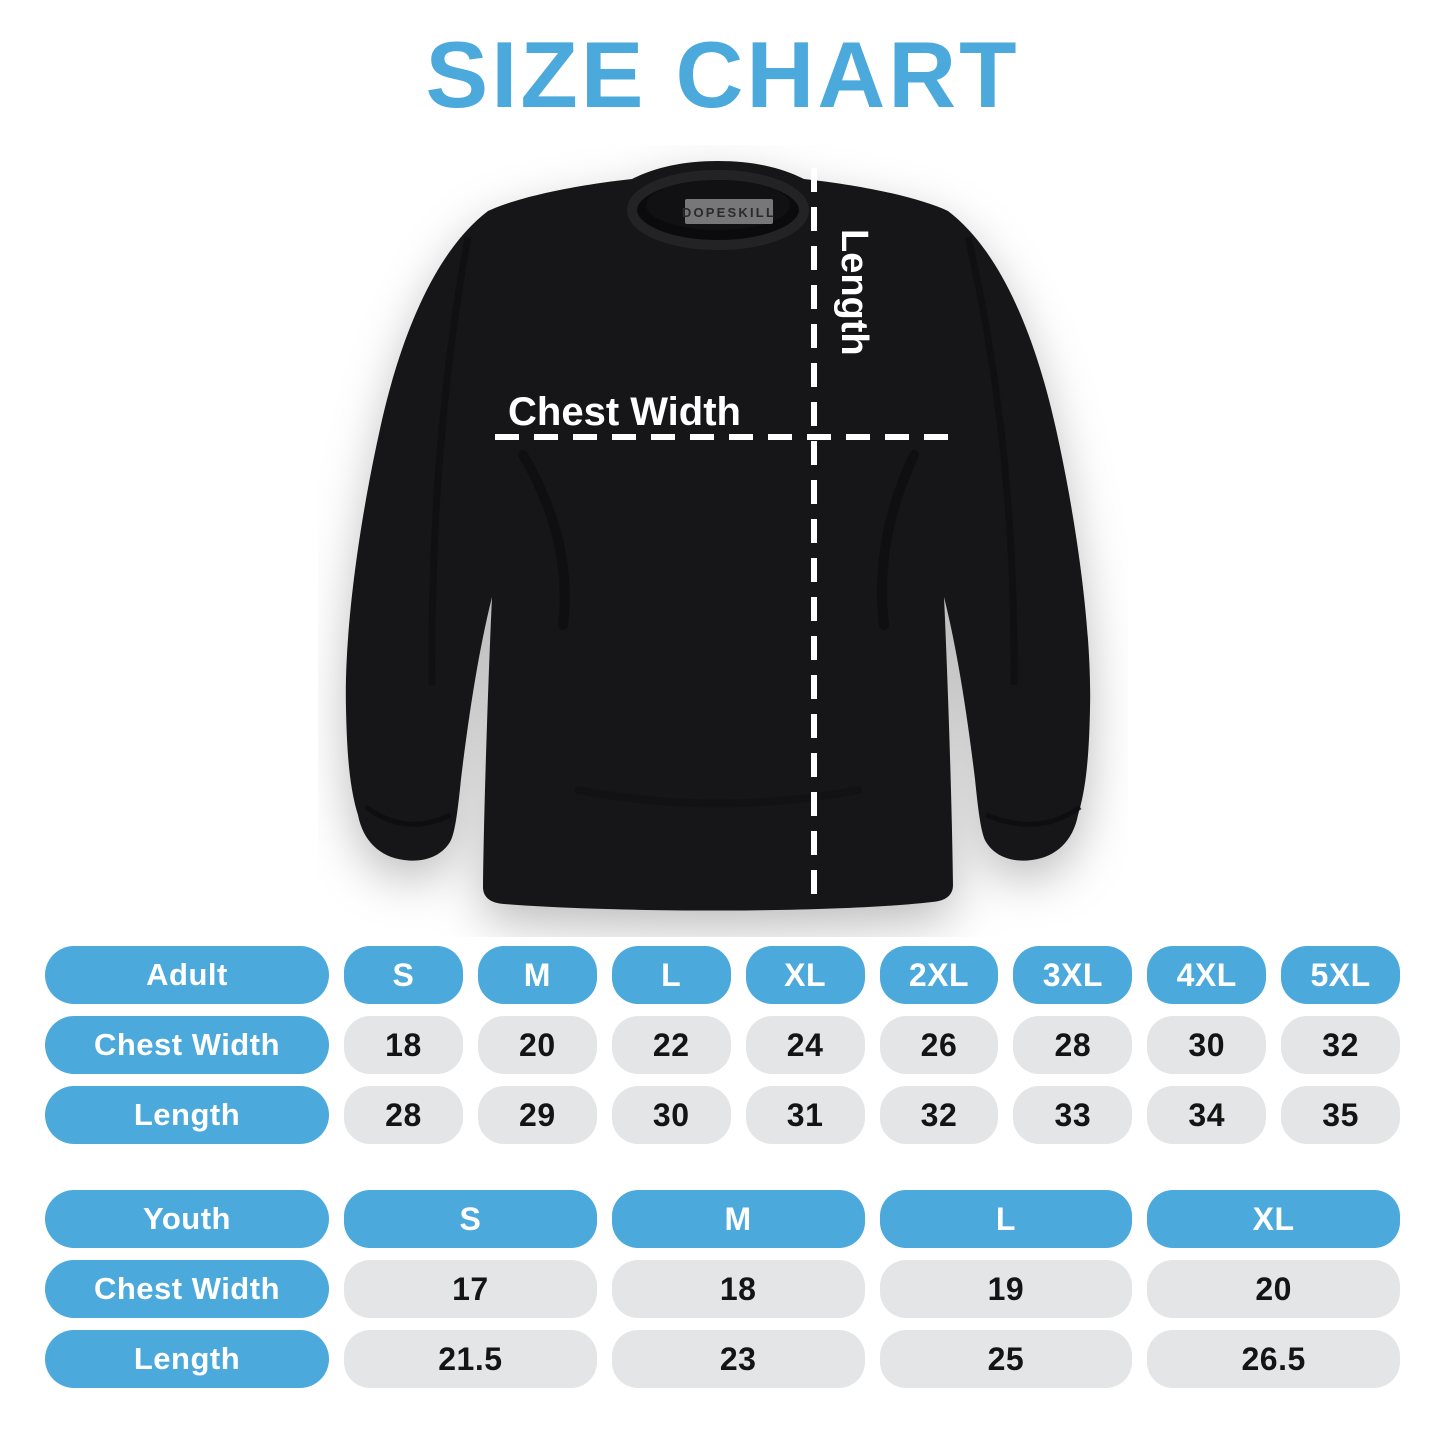  I want to click on value-cell: 35, so click(1340, 1115).